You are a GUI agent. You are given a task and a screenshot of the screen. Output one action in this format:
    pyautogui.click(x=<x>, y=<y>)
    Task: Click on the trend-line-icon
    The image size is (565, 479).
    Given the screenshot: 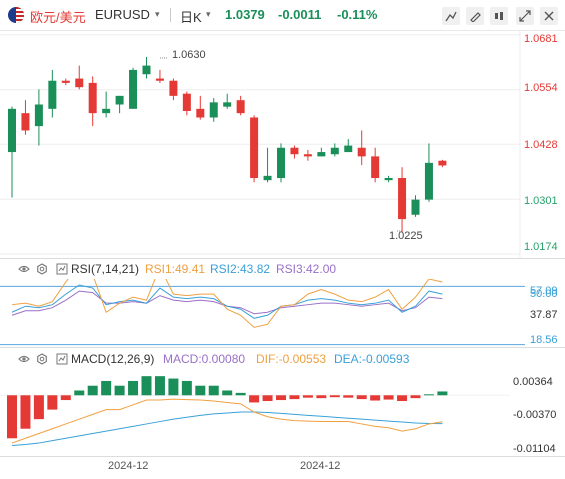 What is the action you would take?
    pyautogui.click(x=451, y=16)
    